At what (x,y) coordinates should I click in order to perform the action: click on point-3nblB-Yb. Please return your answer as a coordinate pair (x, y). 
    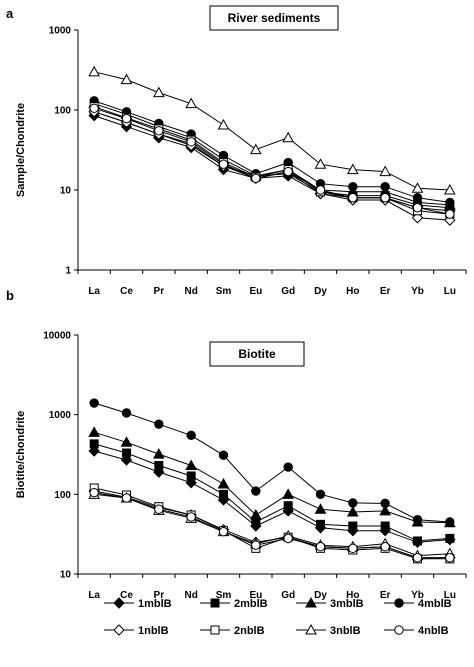
    Looking at the image, I should click on (417, 187).